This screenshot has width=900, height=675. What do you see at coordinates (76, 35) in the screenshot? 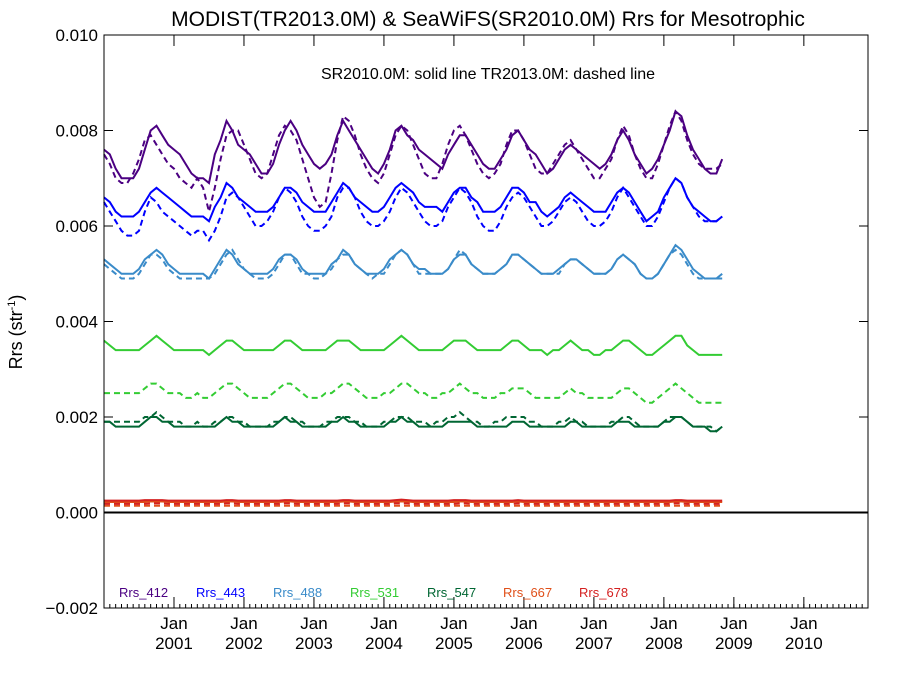
I see `y-tick-label: 0.010` at bounding box center [76, 35].